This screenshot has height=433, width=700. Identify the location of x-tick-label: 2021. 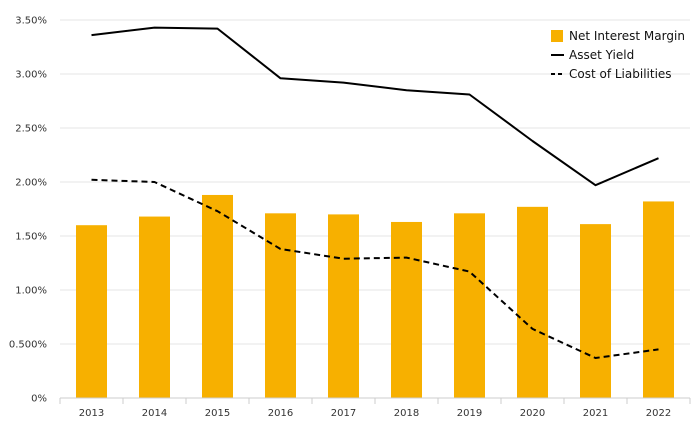
(595, 413).